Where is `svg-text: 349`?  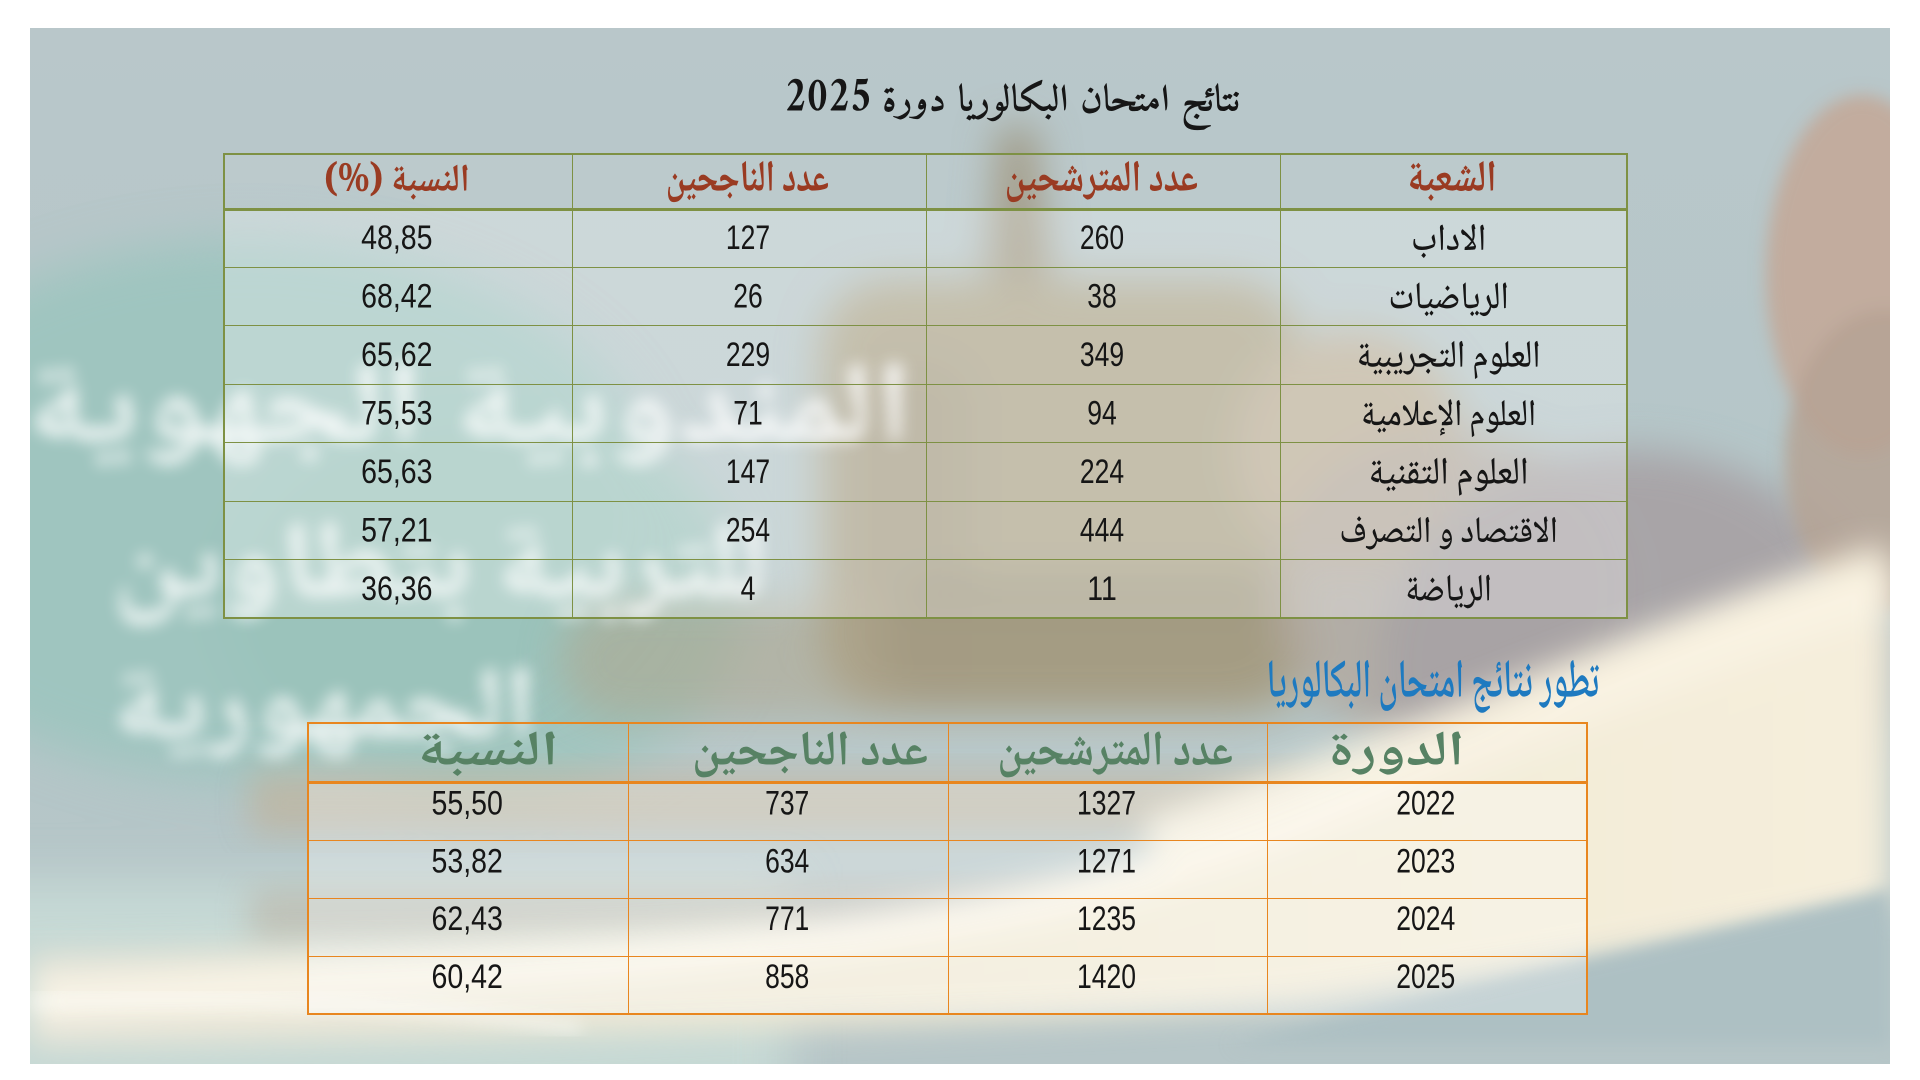 svg-text: 349 is located at coordinates (1102, 355).